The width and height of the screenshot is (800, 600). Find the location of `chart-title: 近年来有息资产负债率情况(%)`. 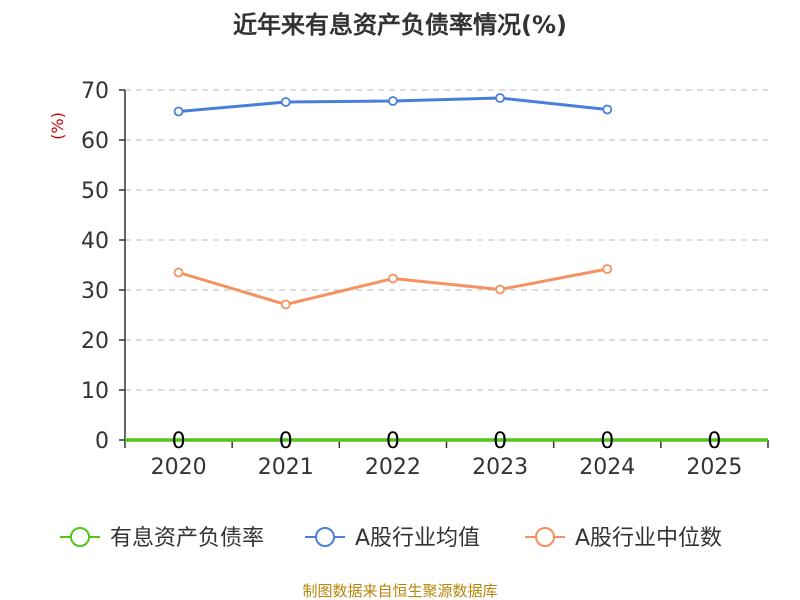

chart-title: 近年来有息资产负债率情况(%) is located at coordinates (400, 25).